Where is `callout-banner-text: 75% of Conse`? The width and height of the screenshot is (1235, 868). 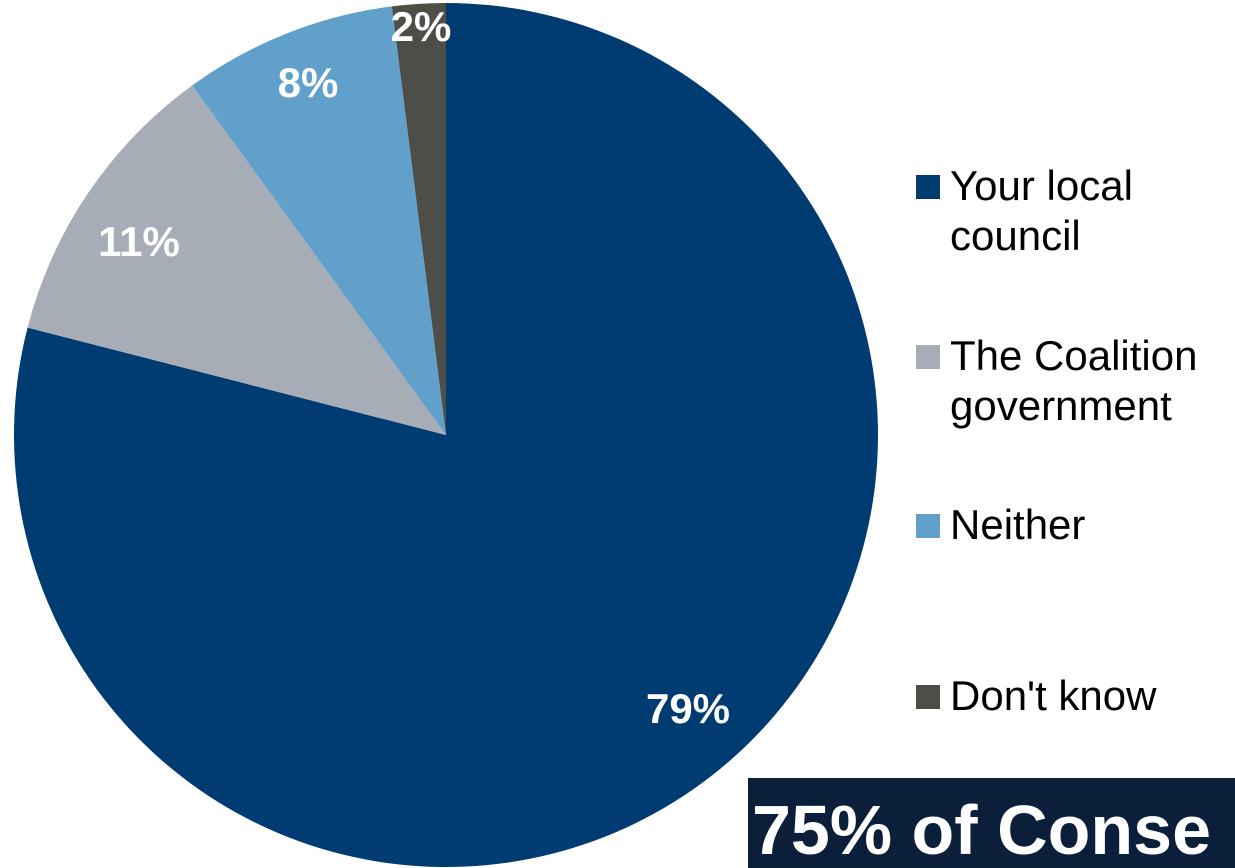
callout-banner-text: 75% of Conse is located at coordinates (981, 829).